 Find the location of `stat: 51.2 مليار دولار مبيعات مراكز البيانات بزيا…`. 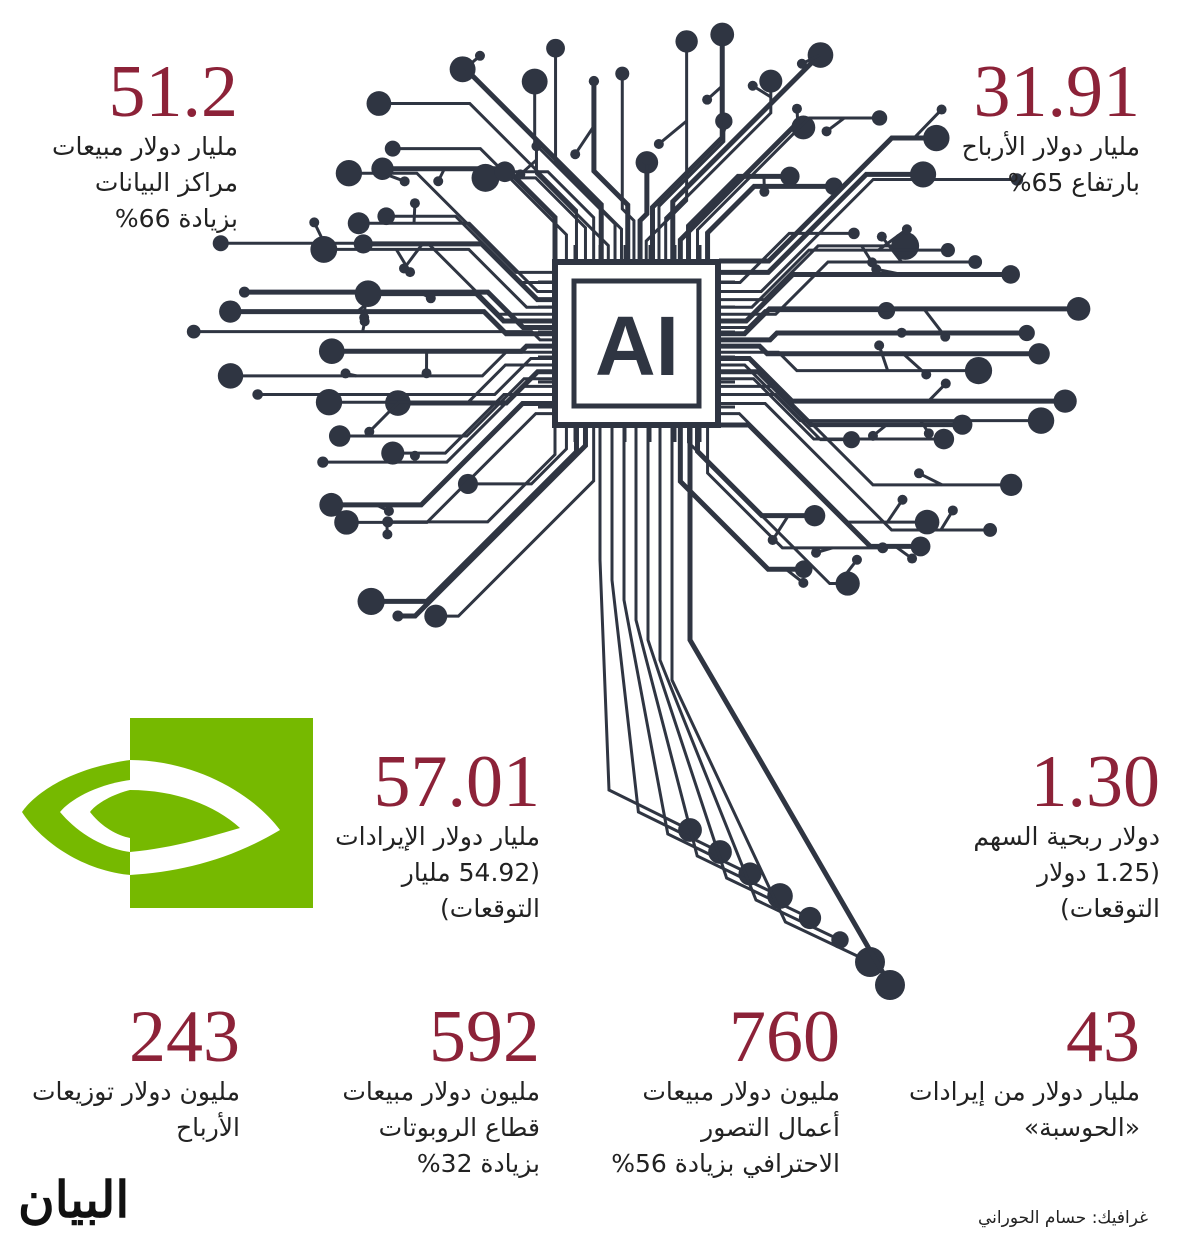

stat: 51.2 مليار دولار مبيعات مراكز البيانات بزيا… is located at coordinates (145, 146).